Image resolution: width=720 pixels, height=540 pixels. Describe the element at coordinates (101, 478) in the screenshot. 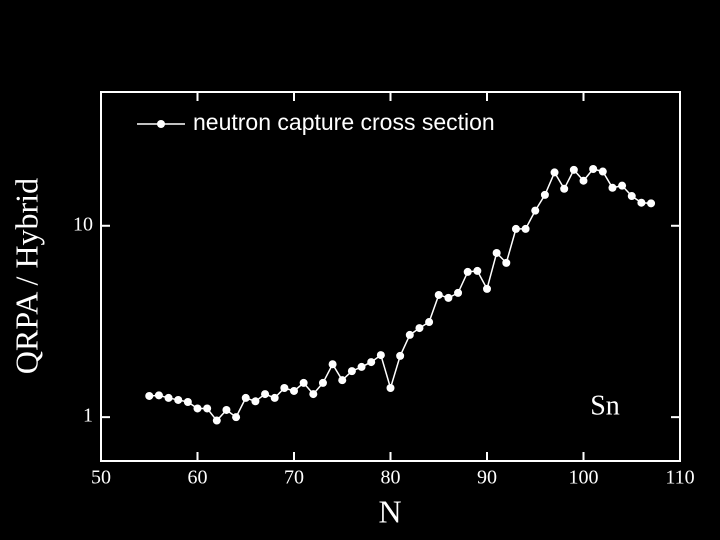

I see `x-tick-label: 50` at that location.